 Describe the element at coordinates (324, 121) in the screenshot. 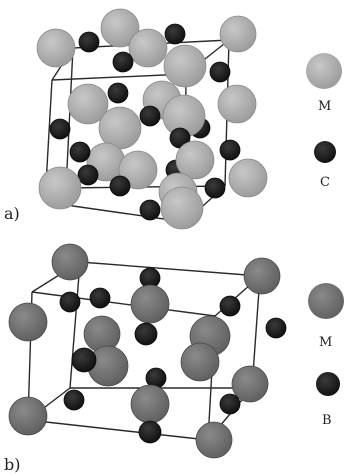

I see `panel-a-legend: M C` at that location.